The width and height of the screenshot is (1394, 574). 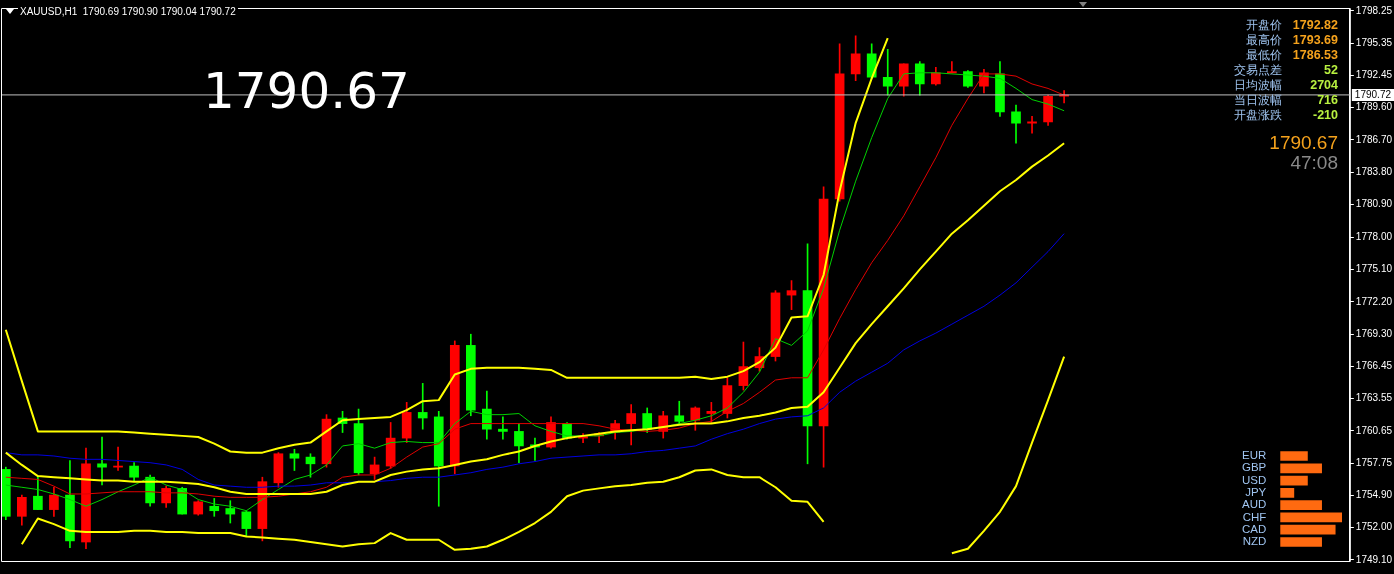 What do you see at coordinates (1374, 527) in the screenshot?
I see `y-tick-label: 1752.00` at bounding box center [1374, 527].